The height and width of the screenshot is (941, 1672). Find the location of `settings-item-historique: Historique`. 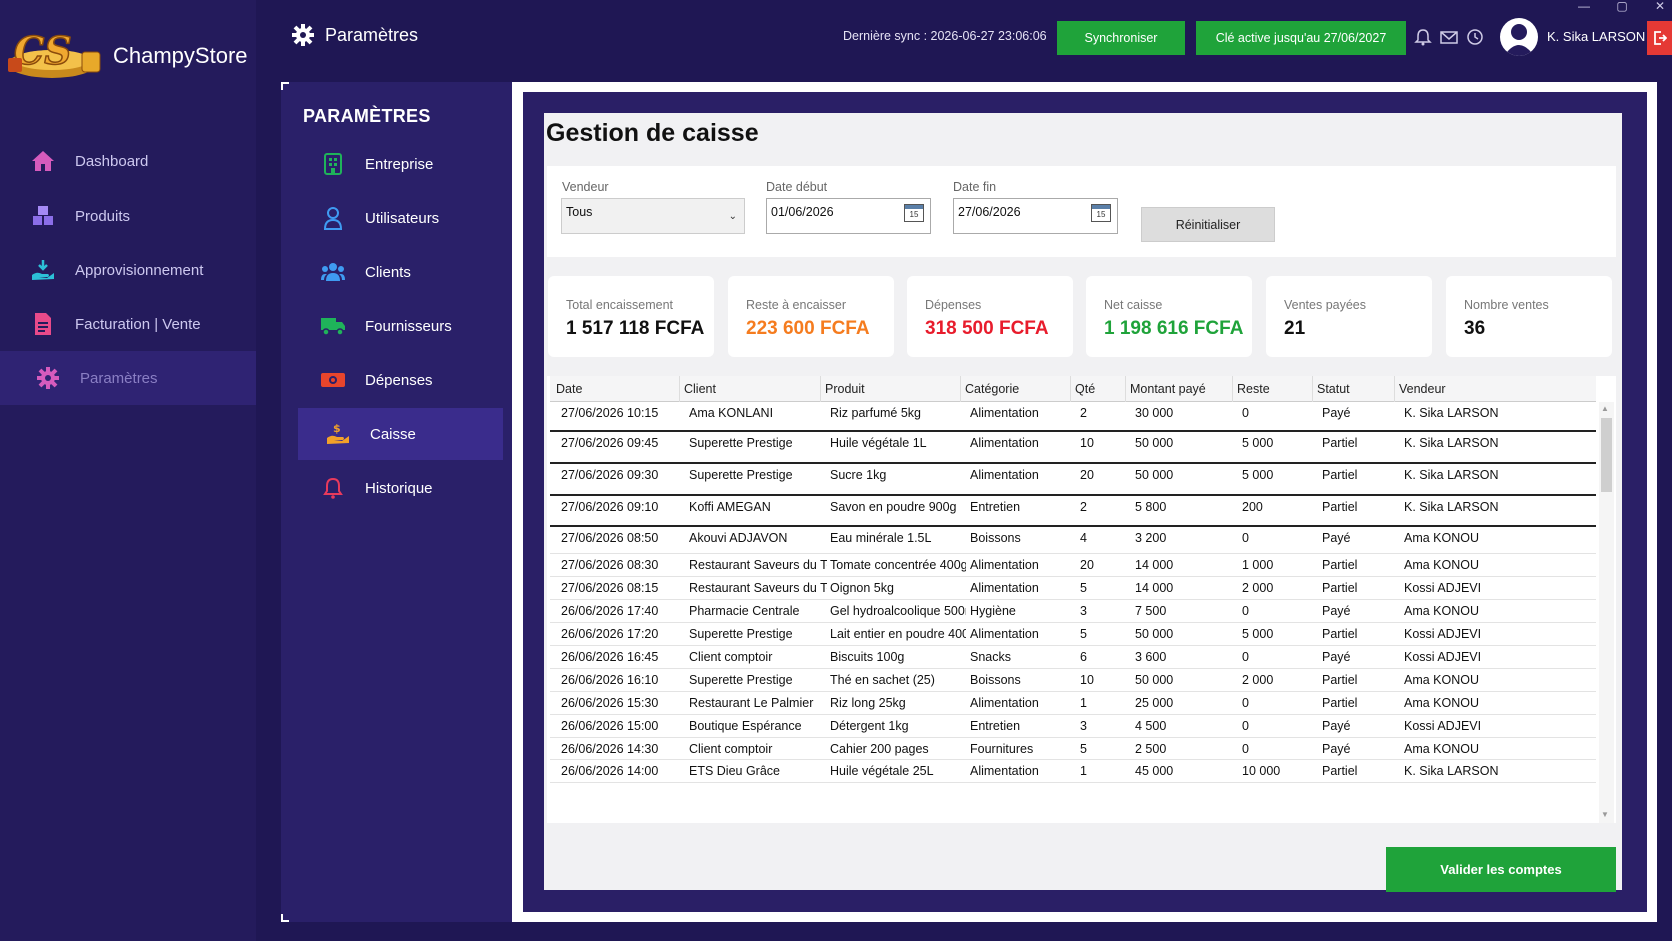

settings-item-historique: Historique is located at coordinates (400, 488).